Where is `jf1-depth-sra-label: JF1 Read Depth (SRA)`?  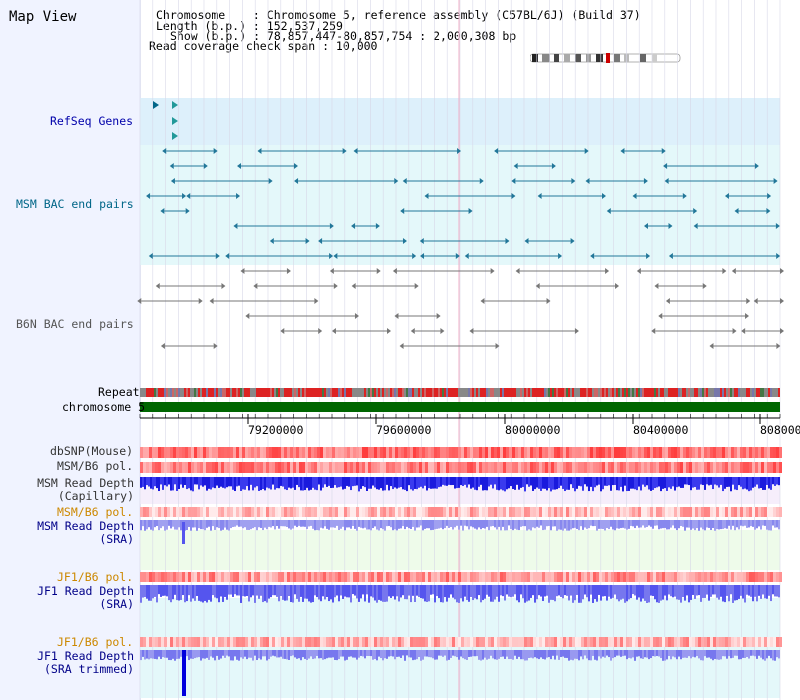
jf1-depth-sra-label: JF1 Read Depth (SRA) is located at coordinates (85, 597).